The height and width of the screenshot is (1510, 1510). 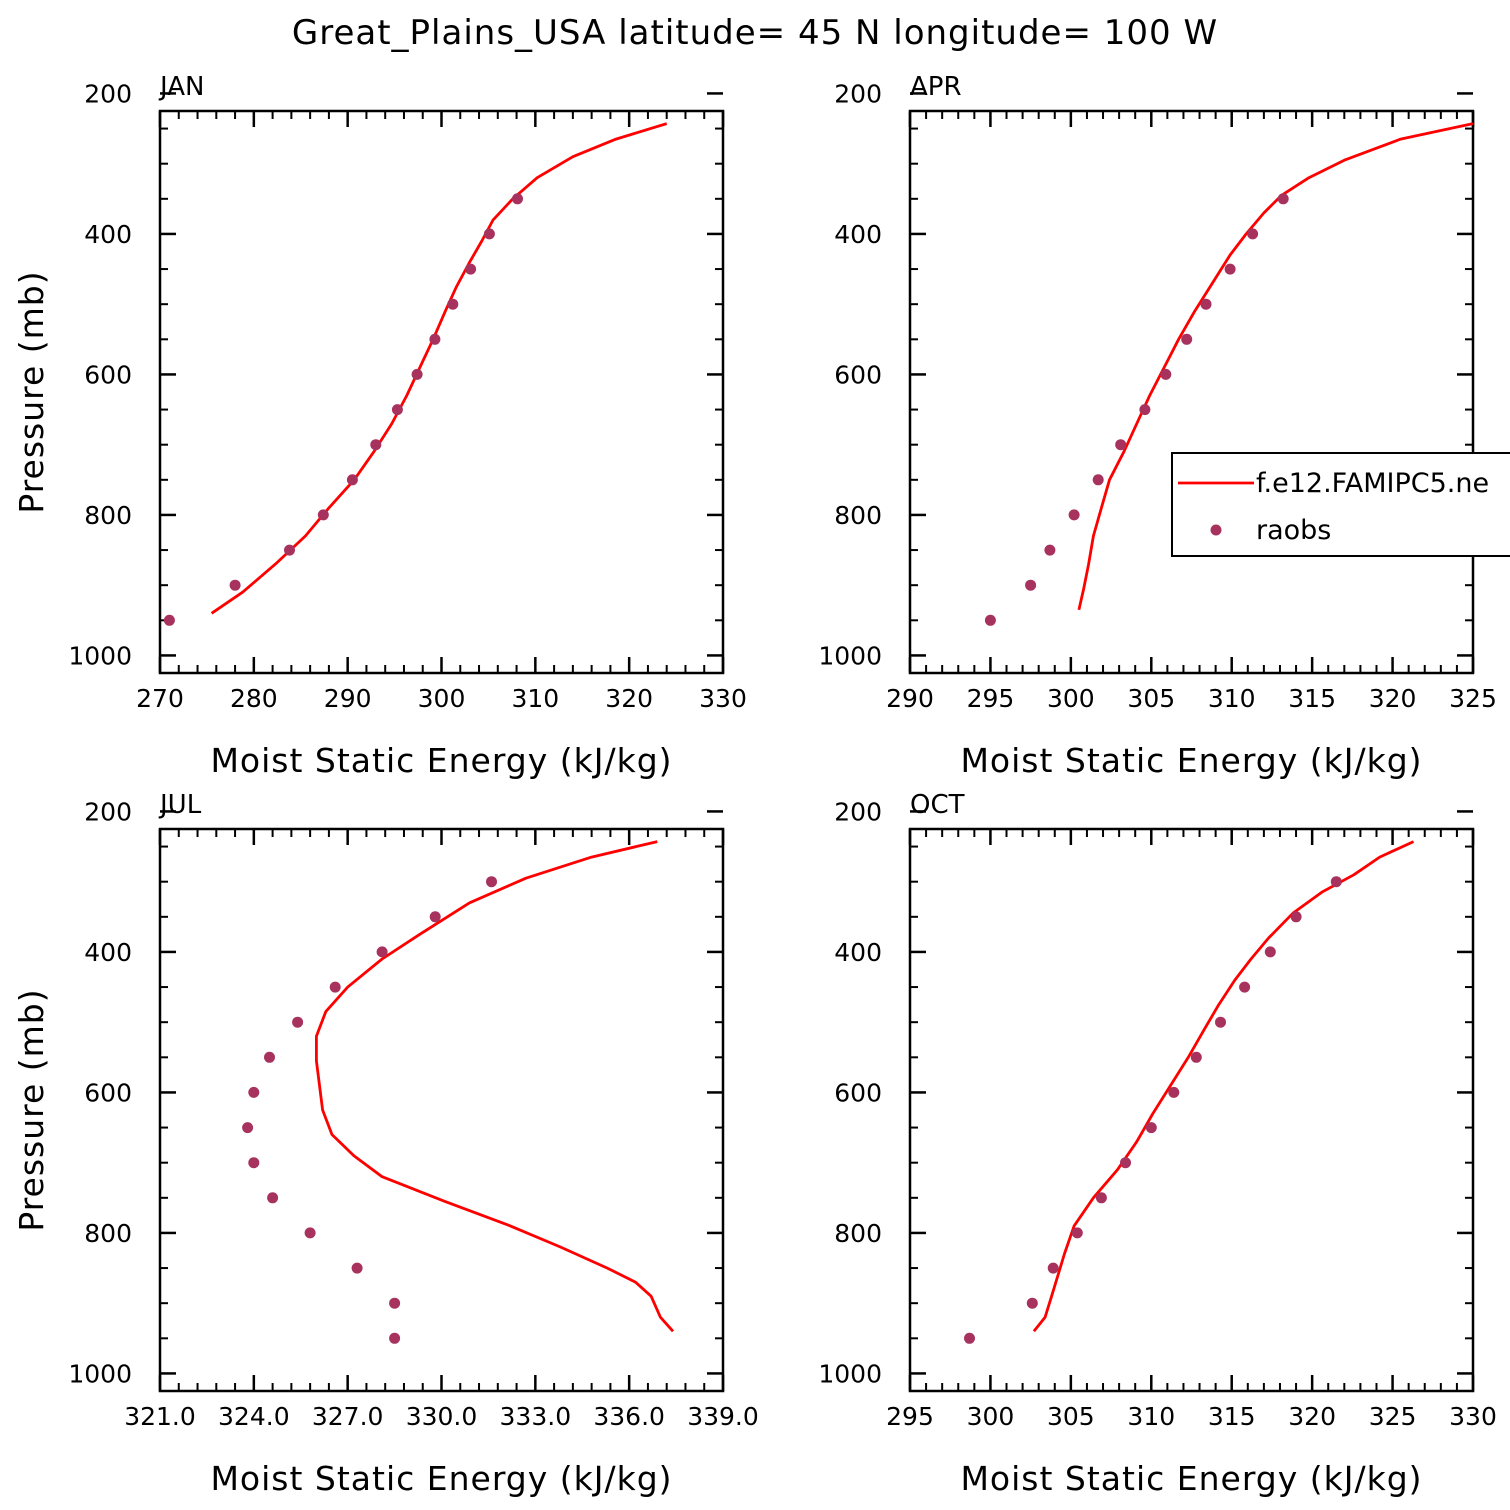 What do you see at coordinates (180, 805) in the screenshot?
I see `panel-title-jul: JUL` at bounding box center [180, 805].